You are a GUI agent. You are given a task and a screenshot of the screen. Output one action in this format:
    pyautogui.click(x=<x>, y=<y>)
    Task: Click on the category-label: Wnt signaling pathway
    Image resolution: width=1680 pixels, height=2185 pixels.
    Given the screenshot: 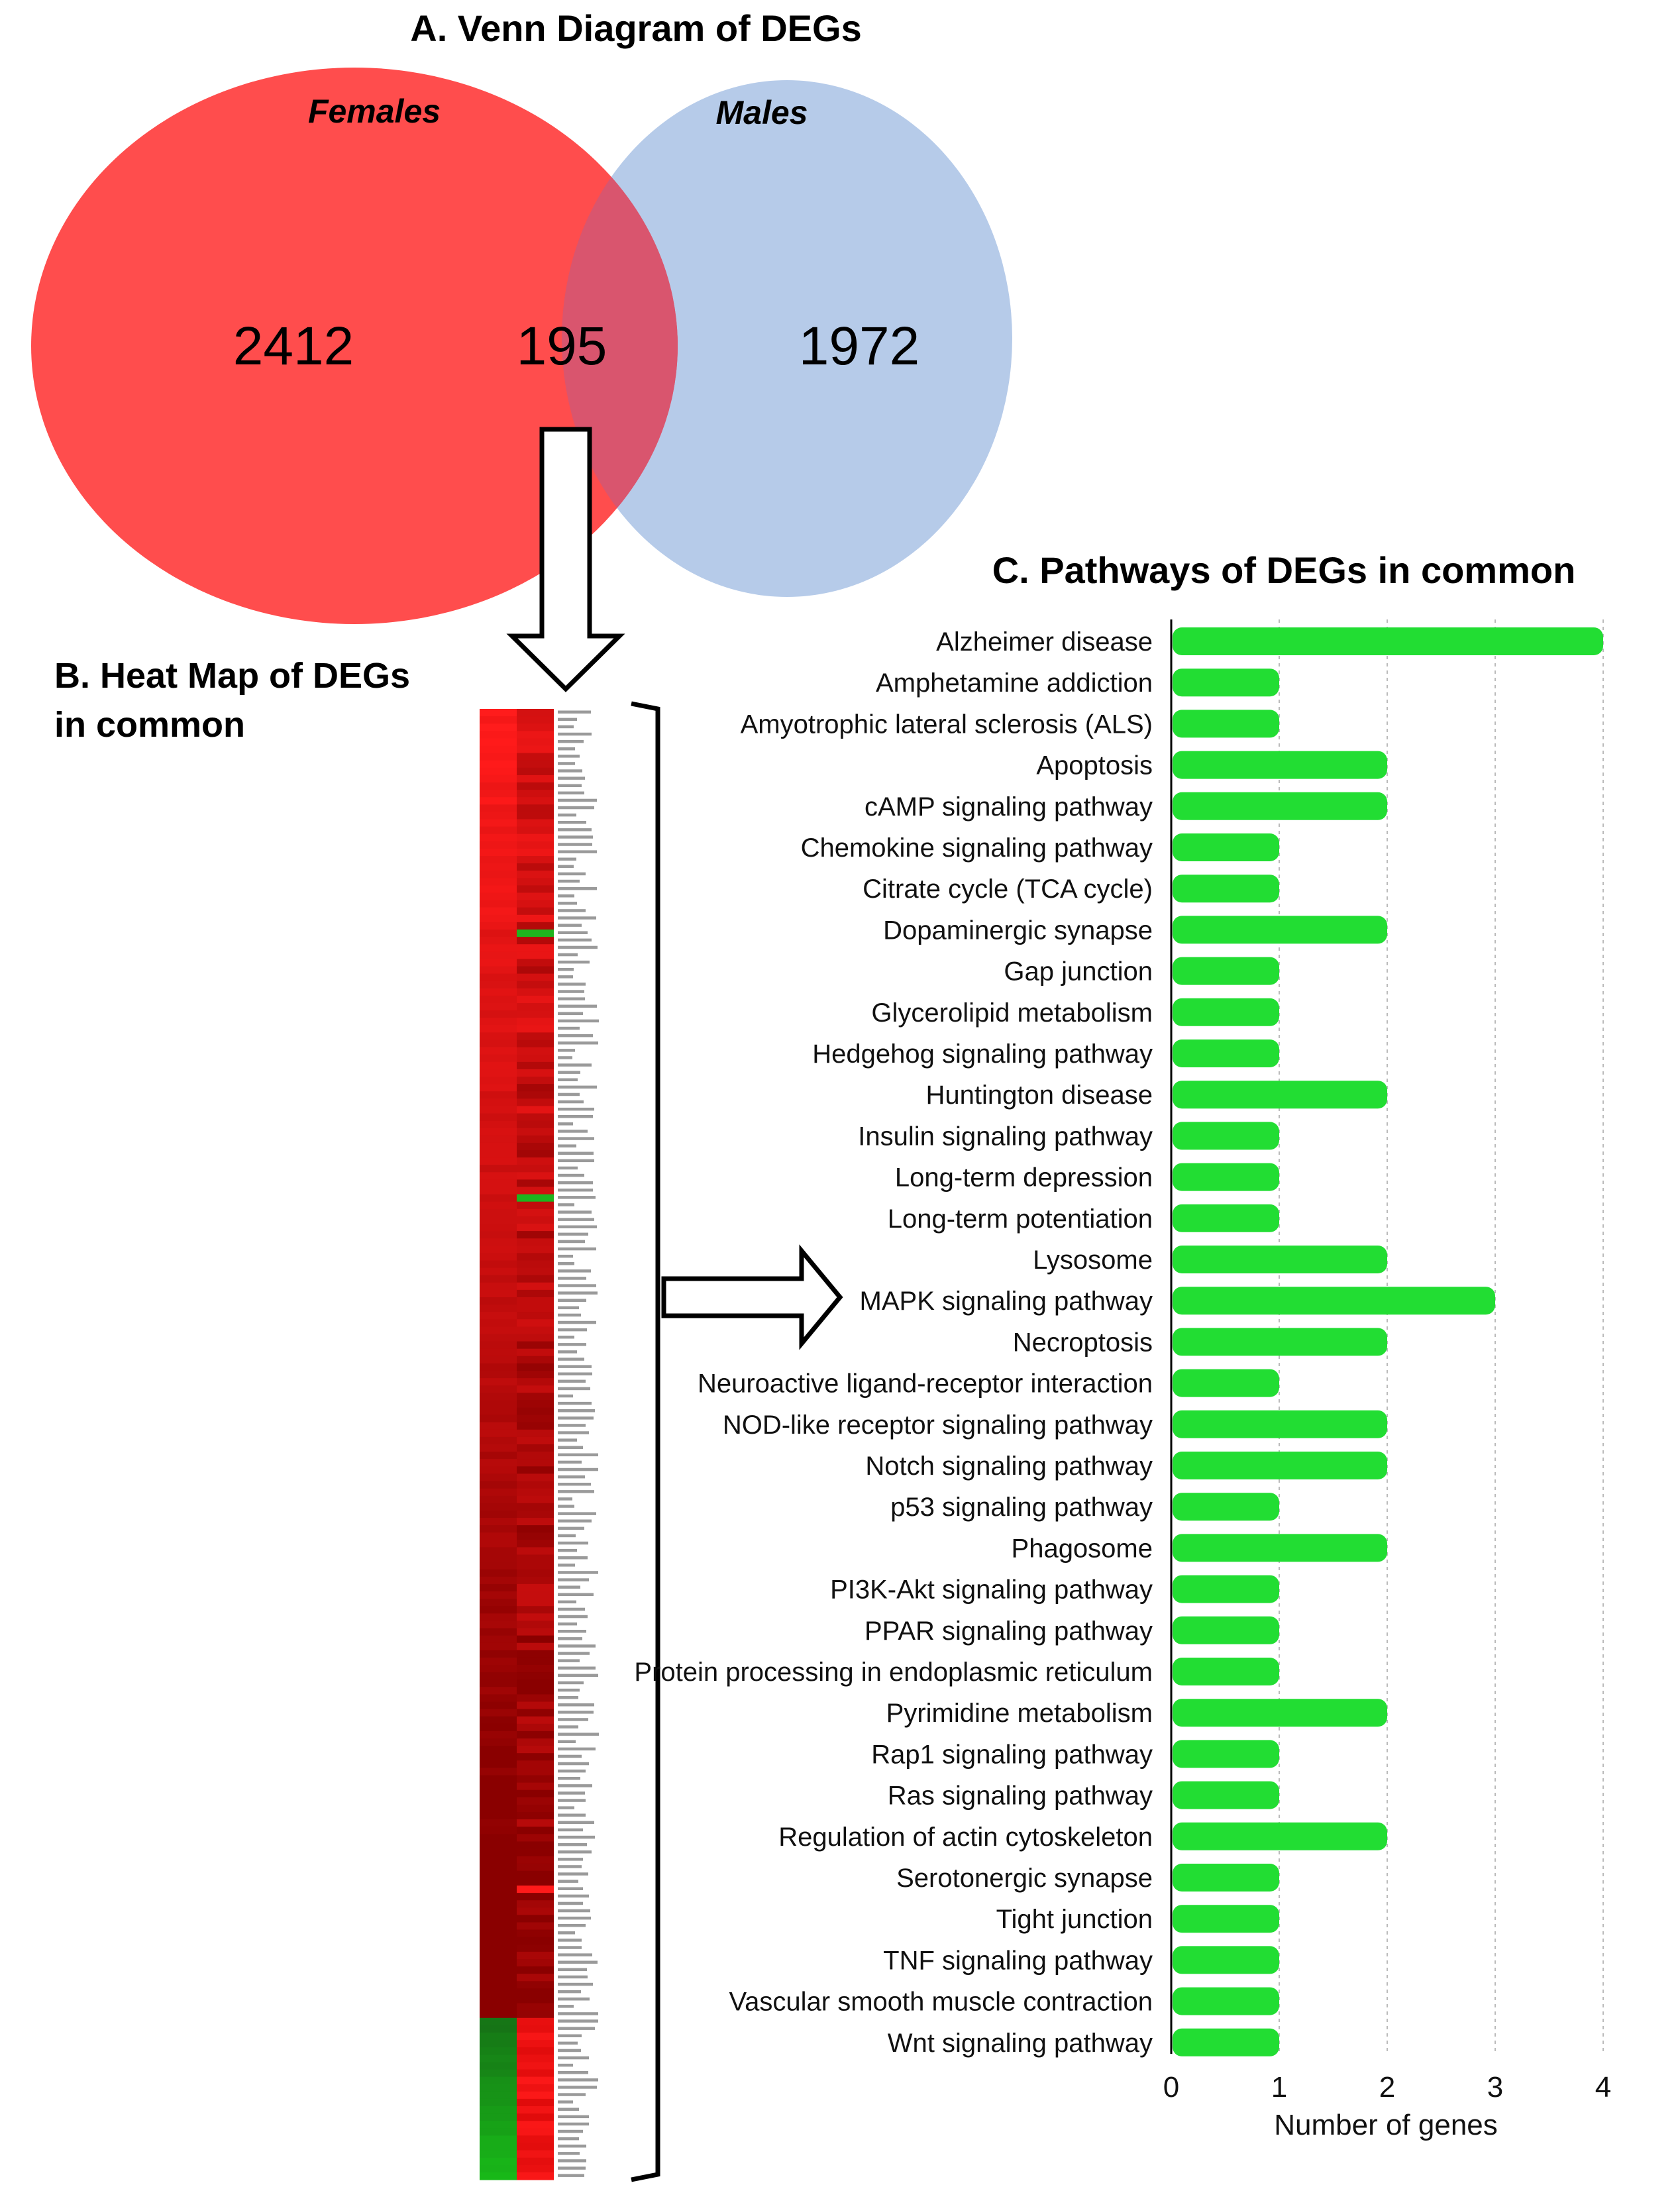 What is the action you would take?
    pyautogui.click(x=1020, y=2043)
    